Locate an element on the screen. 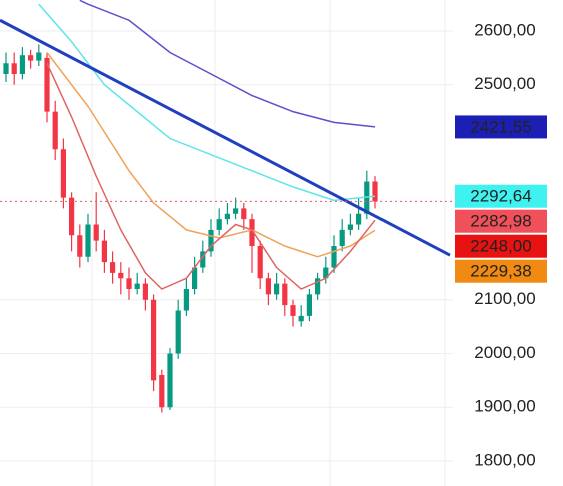  y-tick-label: 1800,00 is located at coordinates (504, 459).